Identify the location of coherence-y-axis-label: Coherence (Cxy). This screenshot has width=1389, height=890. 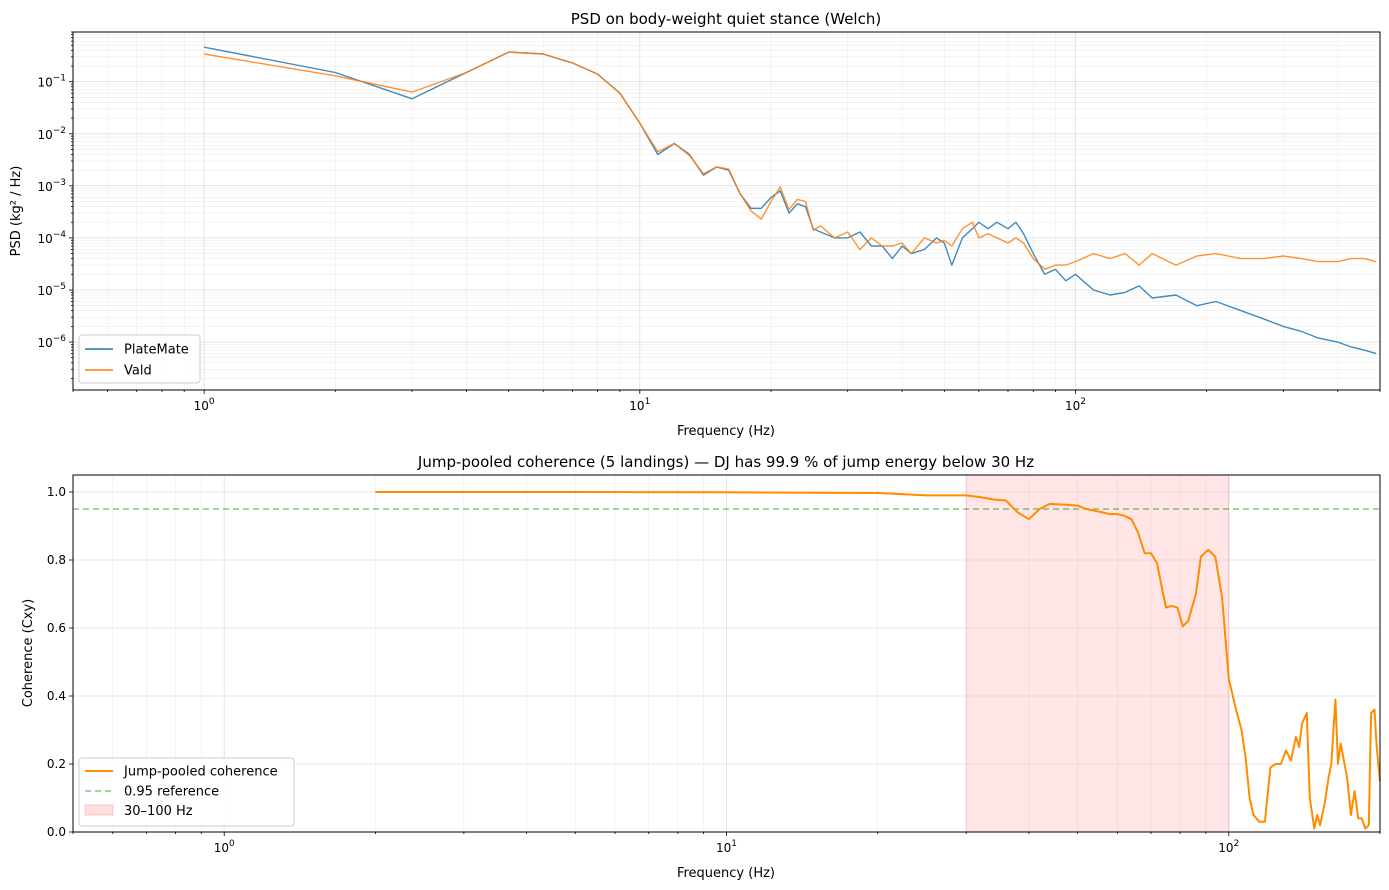
(28, 653).